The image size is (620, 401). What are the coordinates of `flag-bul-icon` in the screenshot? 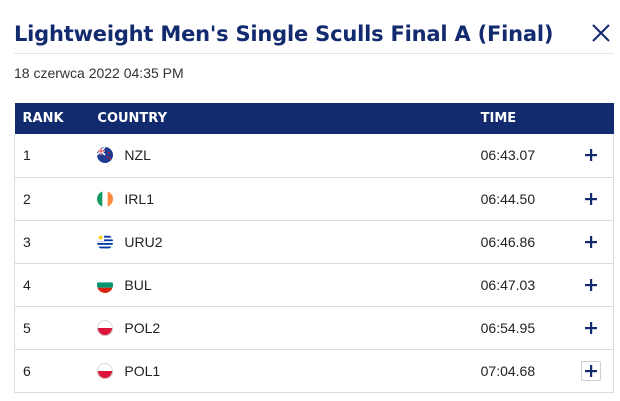 It's located at (105, 284).